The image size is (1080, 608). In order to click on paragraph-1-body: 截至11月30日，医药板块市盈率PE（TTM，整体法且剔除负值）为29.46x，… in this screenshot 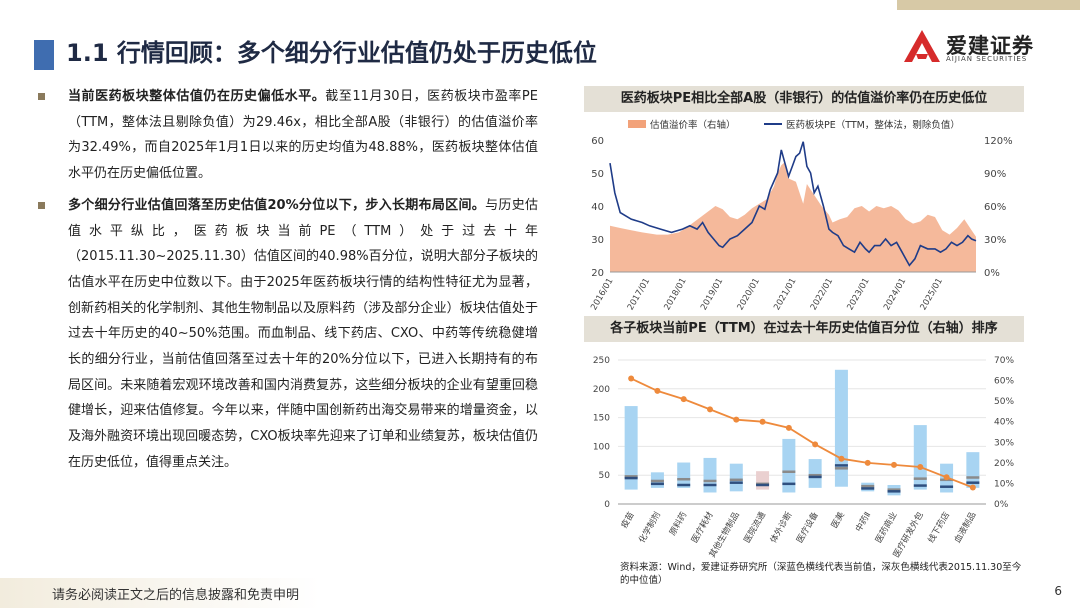, I will do `click(303, 135)`.